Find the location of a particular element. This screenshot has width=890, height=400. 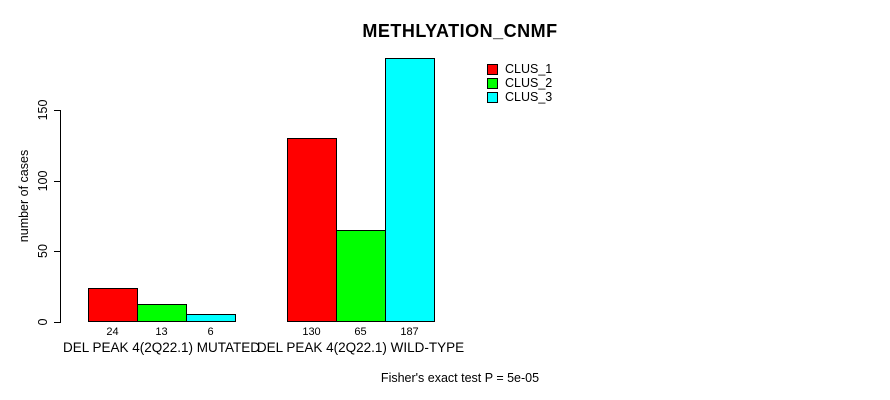

bar-value-label: 65 is located at coordinates (360, 332).